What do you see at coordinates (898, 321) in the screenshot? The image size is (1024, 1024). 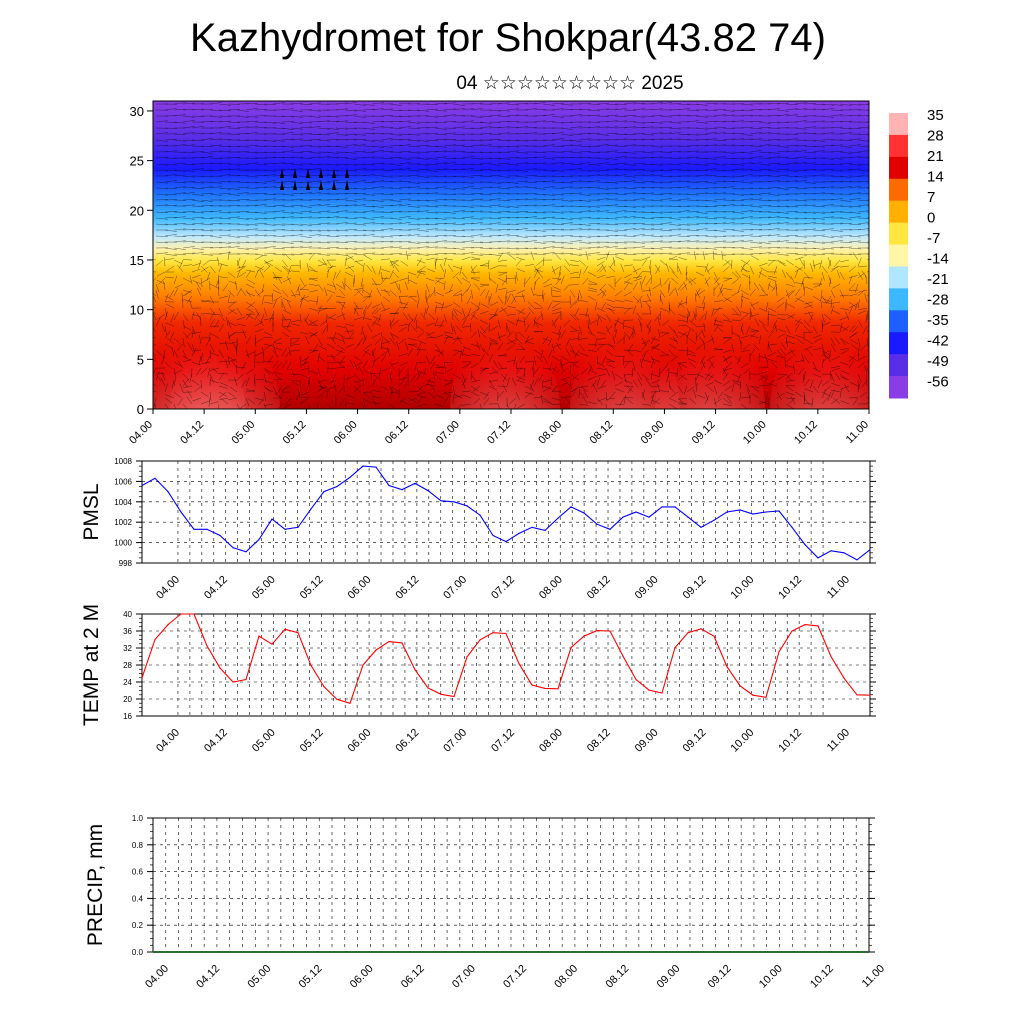 I see `colorbar-swatch` at bounding box center [898, 321].